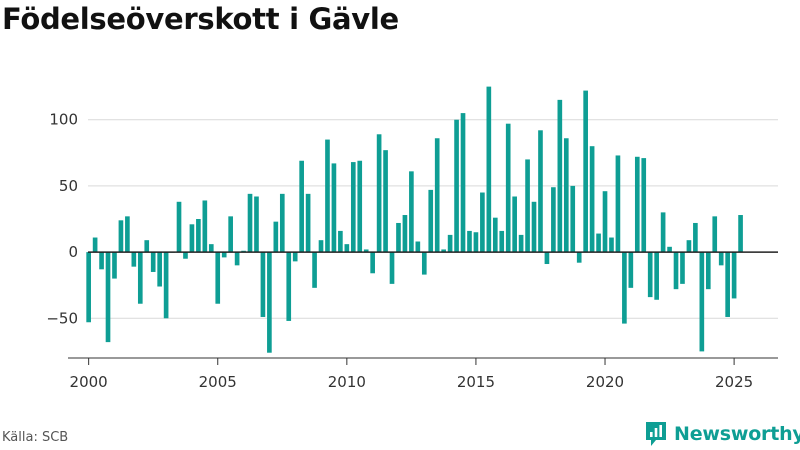 This screenshot has width=800, height=450. What do you see at coordinates (737, 434) in the screenshot?
I see `brand-name: Newsworthy` at bounding box center [737, 434].